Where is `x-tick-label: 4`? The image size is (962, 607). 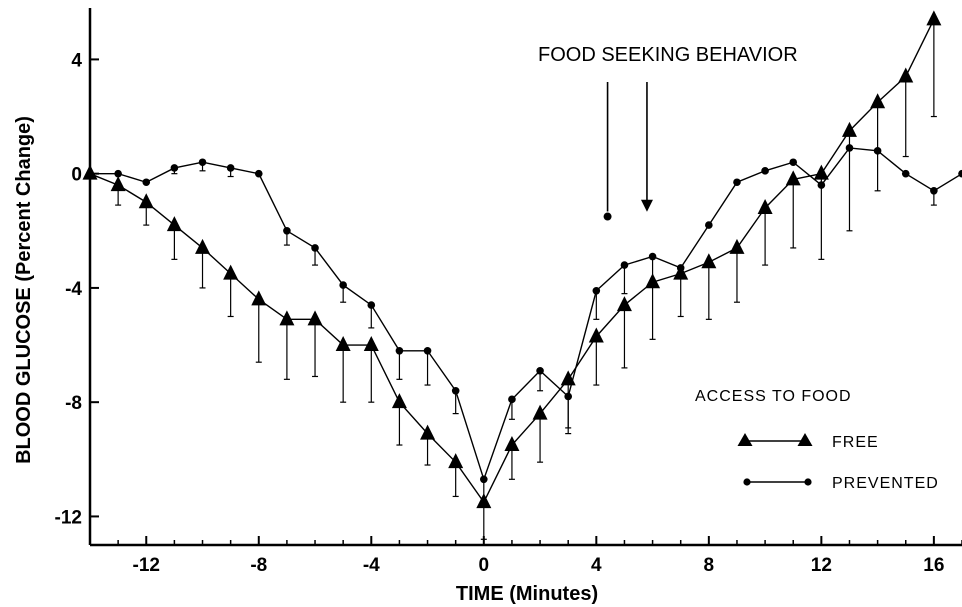
x-tick-label: 4 is located at coordinates (596, 565).